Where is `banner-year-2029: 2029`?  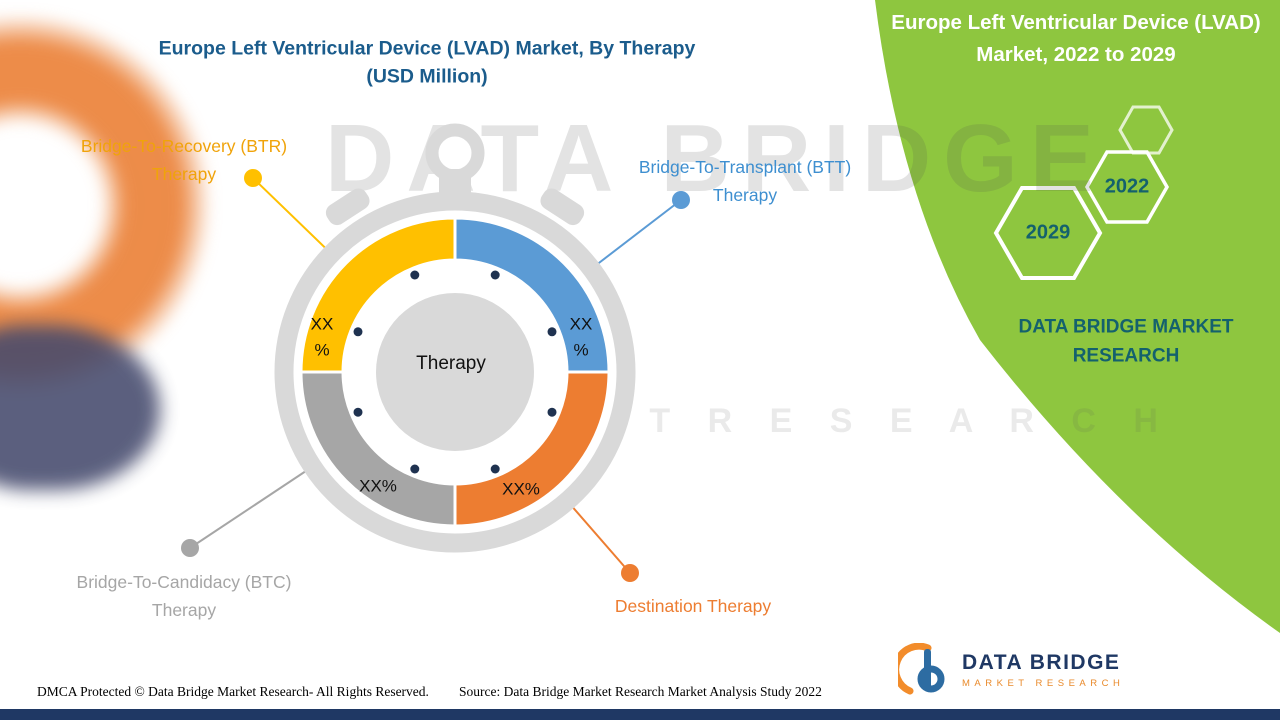 banner-year-2029: 2029 is located at coordinates (1048, 232).